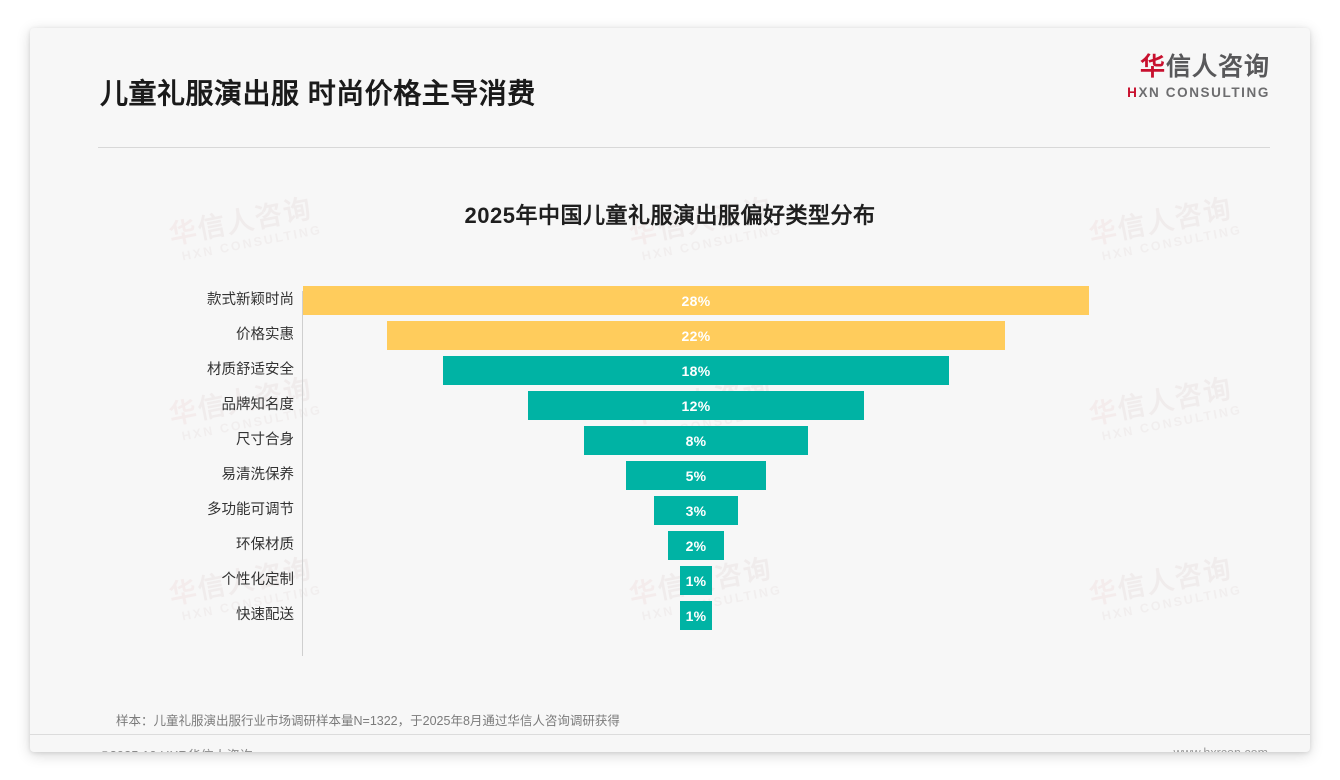 Image resolution: width=1340 pixels, height=780 pixels. What do you see at coordinates (670, 215) in the screenshot?
I see `chart-title: 2025年中国儿童礼服演出服偏好类型分布` at bounding box center [670, 215].